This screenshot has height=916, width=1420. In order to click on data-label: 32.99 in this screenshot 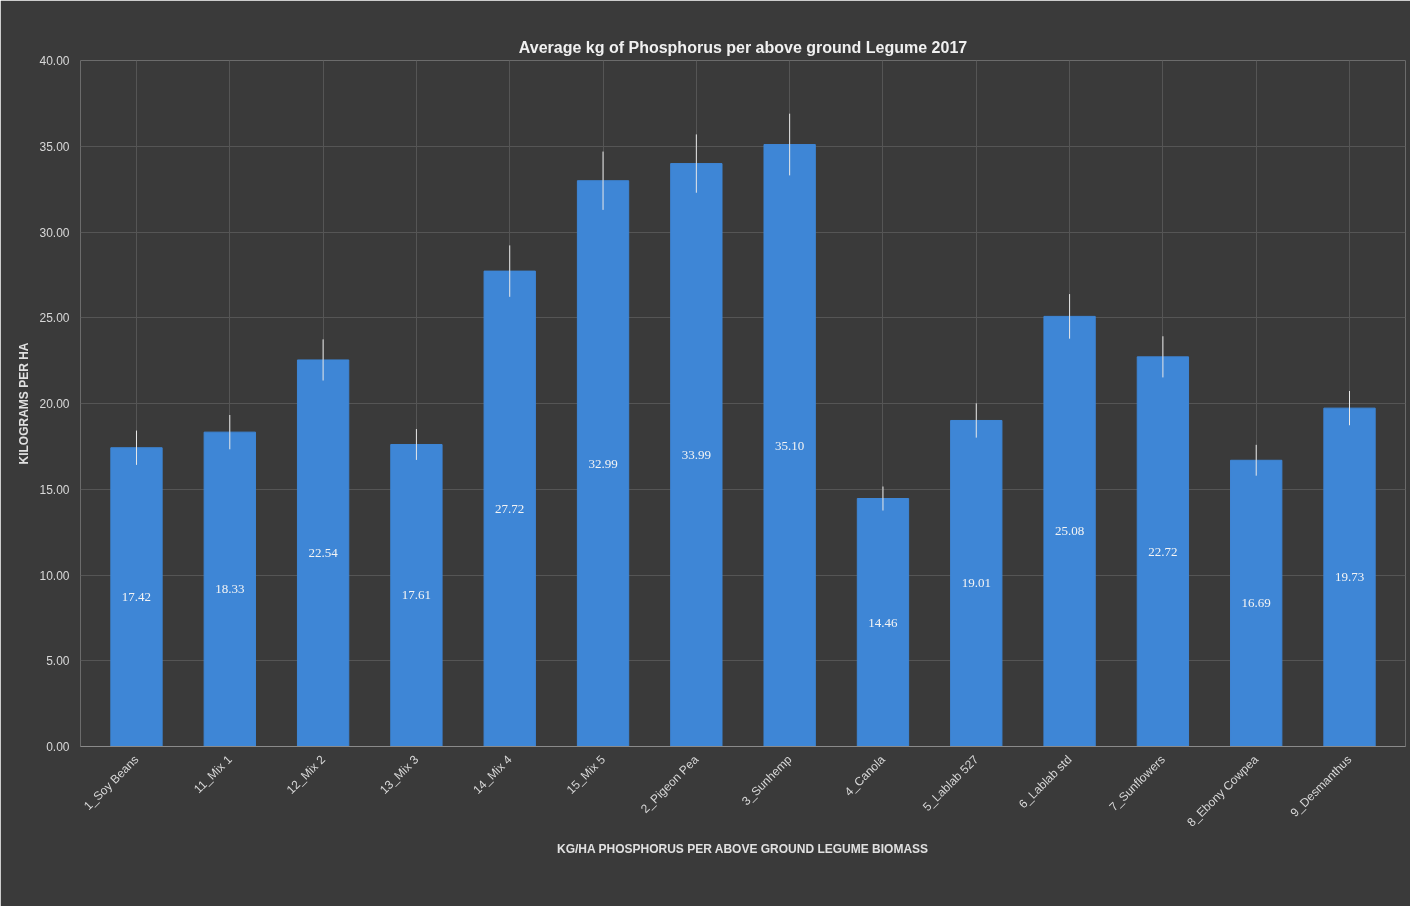, I will do `click(603, 463)`.